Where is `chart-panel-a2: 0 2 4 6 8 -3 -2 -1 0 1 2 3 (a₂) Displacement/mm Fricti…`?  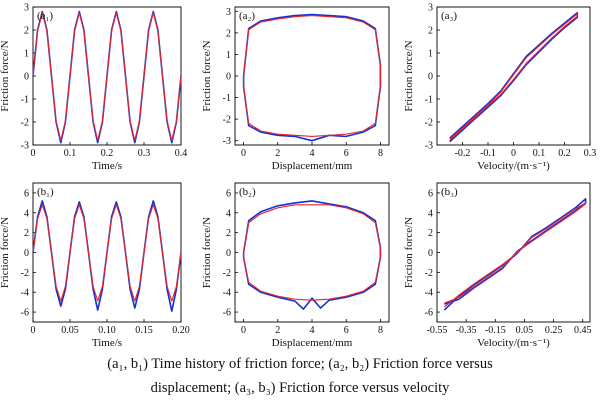
chart-panel-a2: 0 2 4 6 8 -3 -2 -1 0 1 2 3 (a₂) Displacement/mm Fricti… is located at coordinates (295, 89).